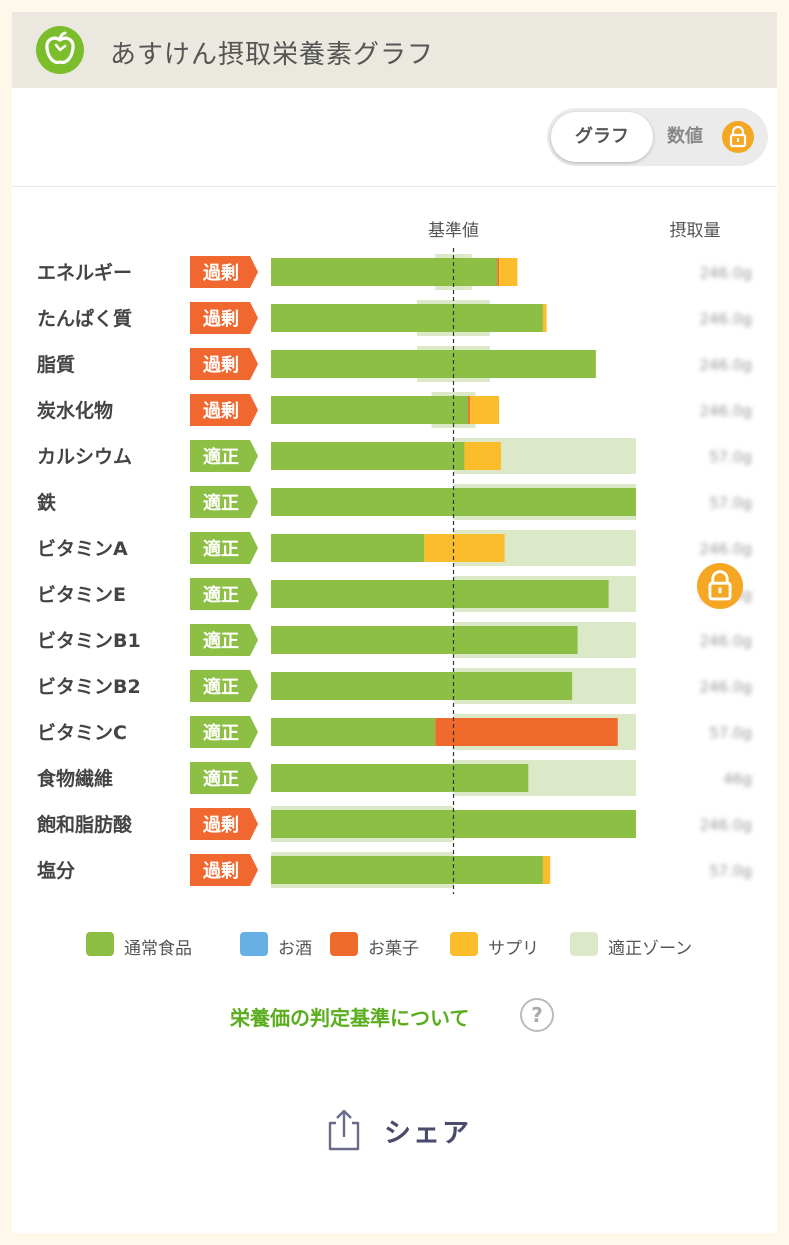 The image size is (789, 1245). I want to click on intake-value: 46g, so click(737, 779).